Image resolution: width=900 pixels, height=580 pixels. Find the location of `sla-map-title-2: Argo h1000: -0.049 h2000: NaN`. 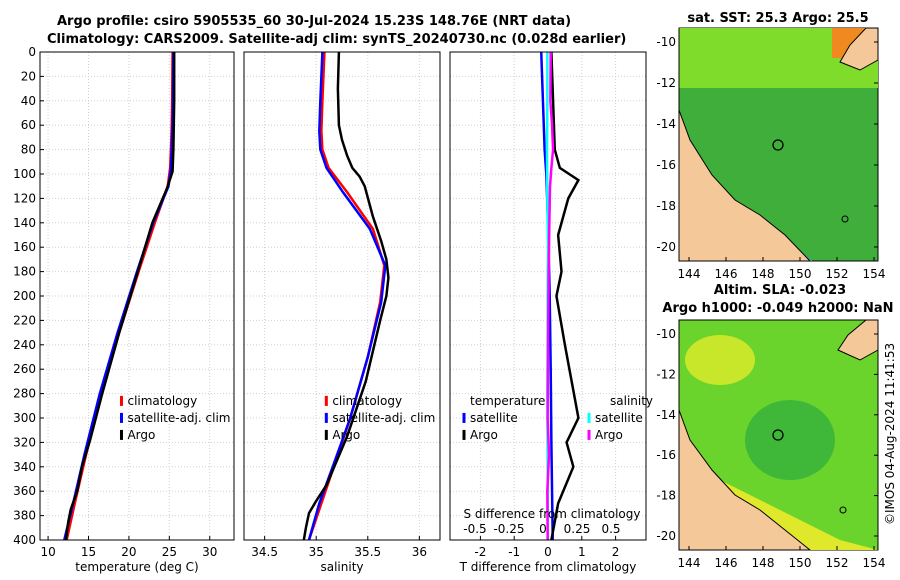

sla-map-title-2: Argo h1000: -0.049 h2000: NaN is located at coordinates (777, 308).